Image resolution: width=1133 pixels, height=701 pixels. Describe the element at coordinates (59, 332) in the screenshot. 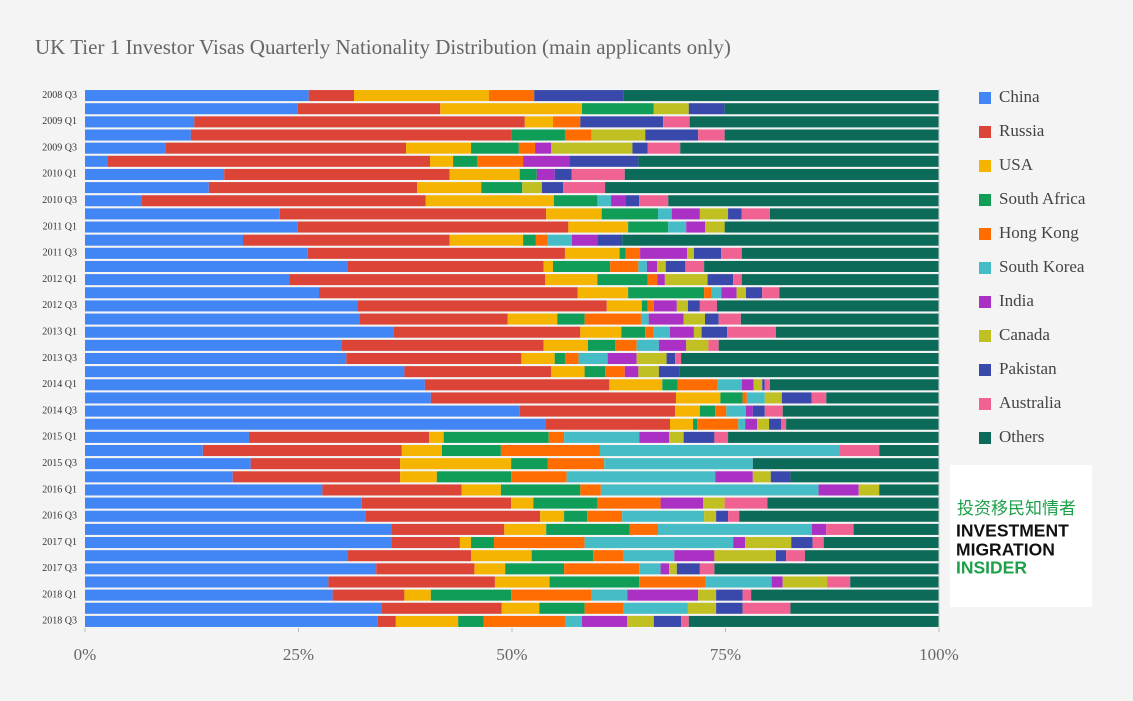

I see `y-tick-label: 2013 Q1` at that location.